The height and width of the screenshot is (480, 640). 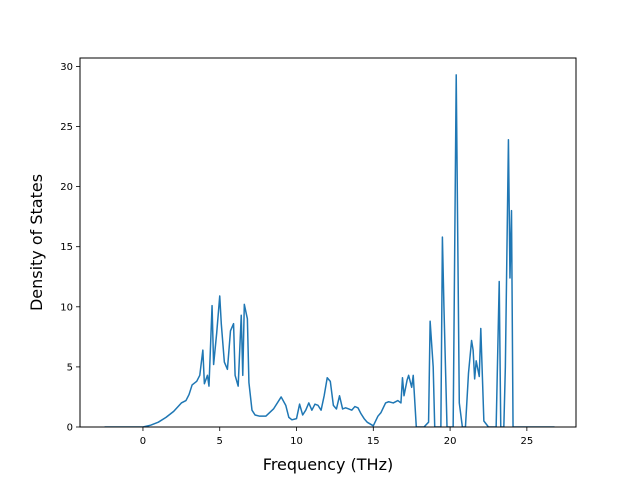 I want to click on y-tick-label: 10, so click(x=66, y=307).